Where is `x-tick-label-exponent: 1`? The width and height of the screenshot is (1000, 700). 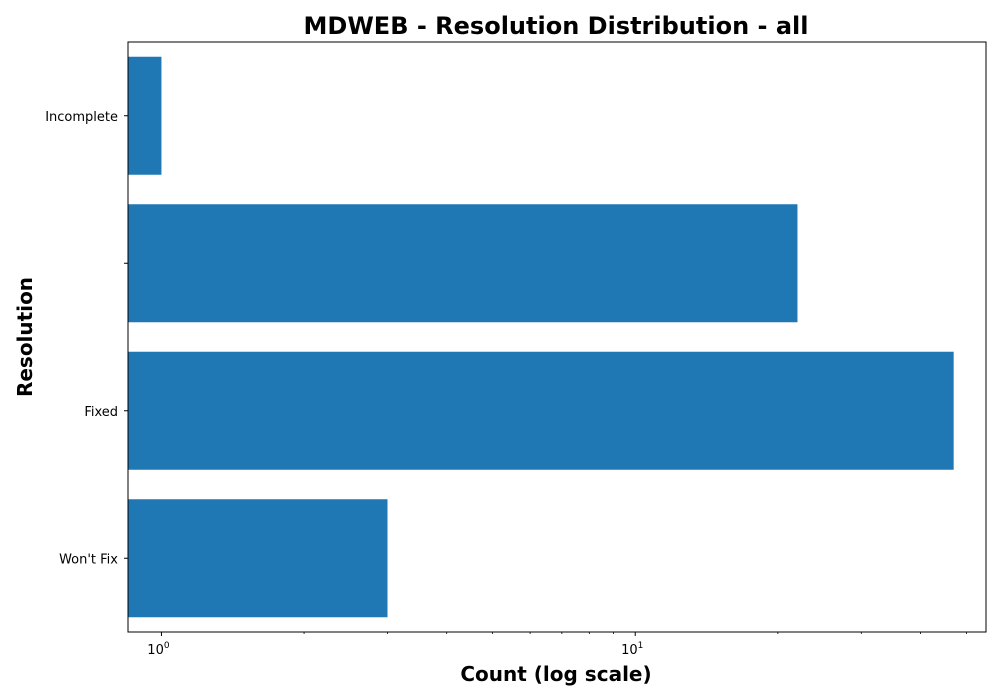 x-tick-label-exponent: 1 is located at coordinates (641, 646).